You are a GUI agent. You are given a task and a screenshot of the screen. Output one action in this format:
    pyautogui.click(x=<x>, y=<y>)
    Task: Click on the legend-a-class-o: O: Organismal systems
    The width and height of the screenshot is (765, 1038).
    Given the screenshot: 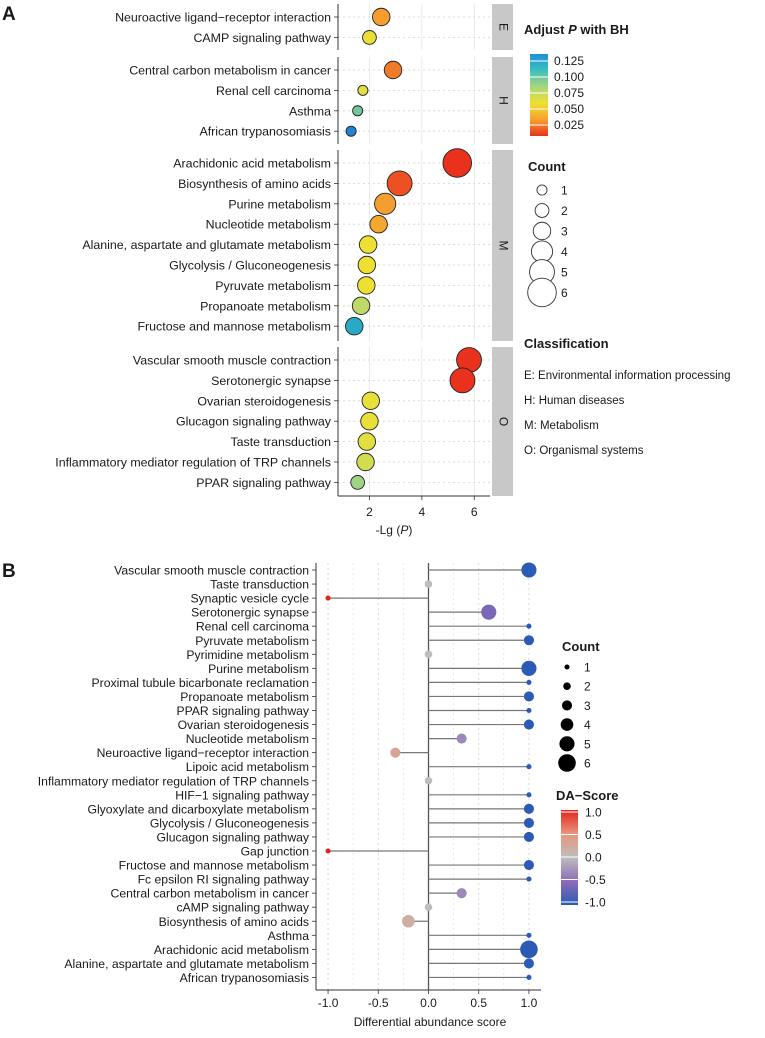 What is the action you would take?
    pyautogui.click(x=584, y=451)
    